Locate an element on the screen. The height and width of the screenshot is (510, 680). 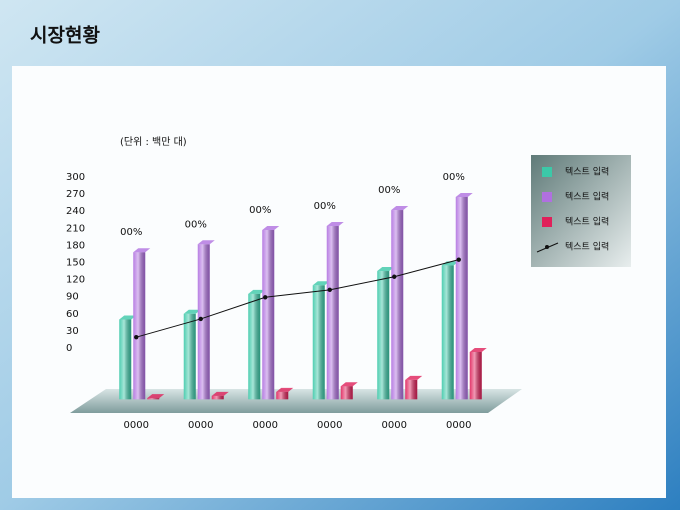
y-tick-label: 270 is located at coordinates (75, 194).